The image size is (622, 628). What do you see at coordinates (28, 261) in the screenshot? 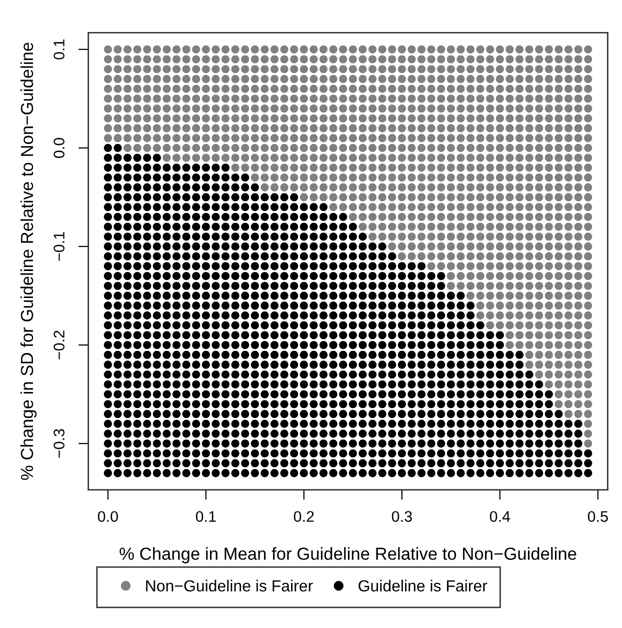
I see `y-axis-title: % Change in SD for Guideline Relative to Non−Guideline` at bounding box center [28, 261].